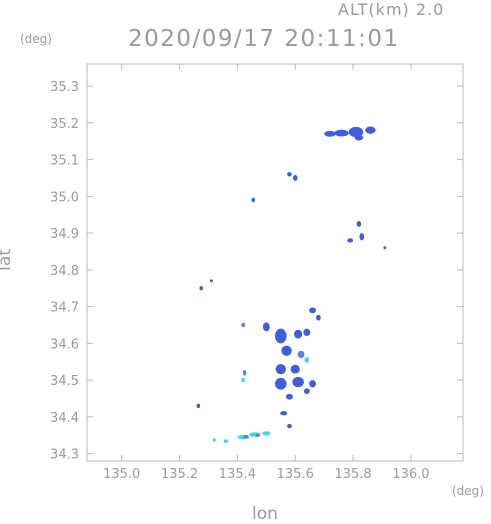  What do you see at coordinates (64, 271) in the screenshot?
I see `y-tick-label: 34.8` at bounding box center [64, 271].